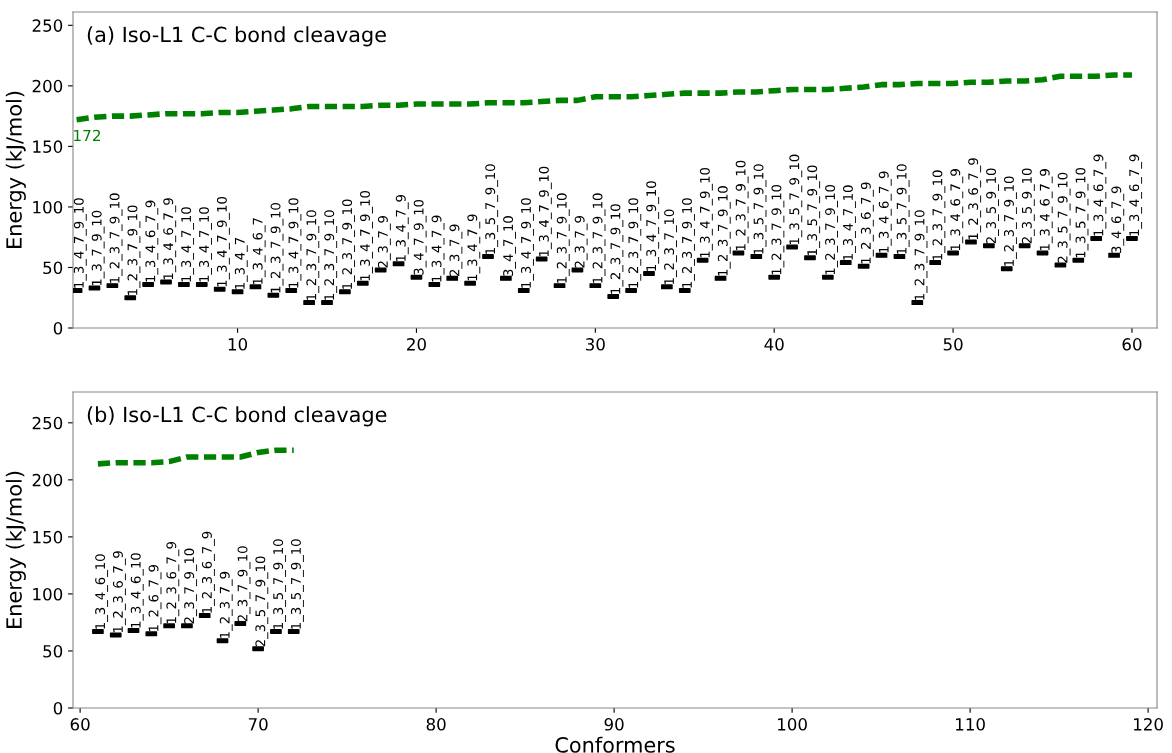 The height and width of the screenshot is (753, 1172). What do you see at coordinates (670, 246) in the screenshot?
I see `data-label: 1_2_3_7_10` at bounding box center [670, 246].